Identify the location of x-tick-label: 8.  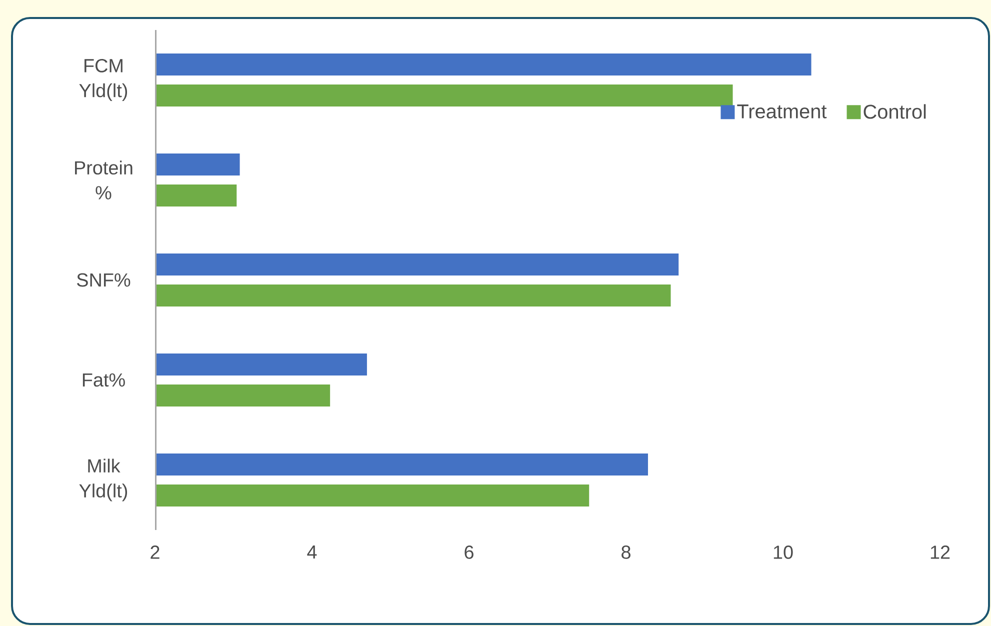
(626, 552).